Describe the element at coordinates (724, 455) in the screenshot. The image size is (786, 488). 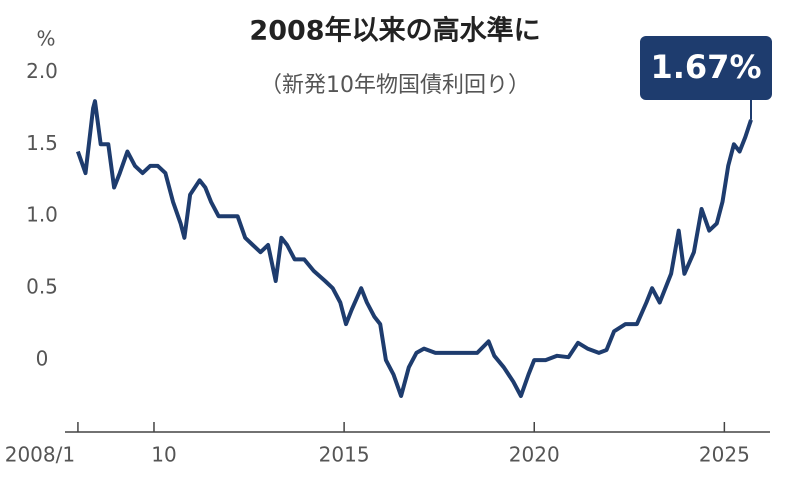
I see `x-tick-label: 2025` at that location.